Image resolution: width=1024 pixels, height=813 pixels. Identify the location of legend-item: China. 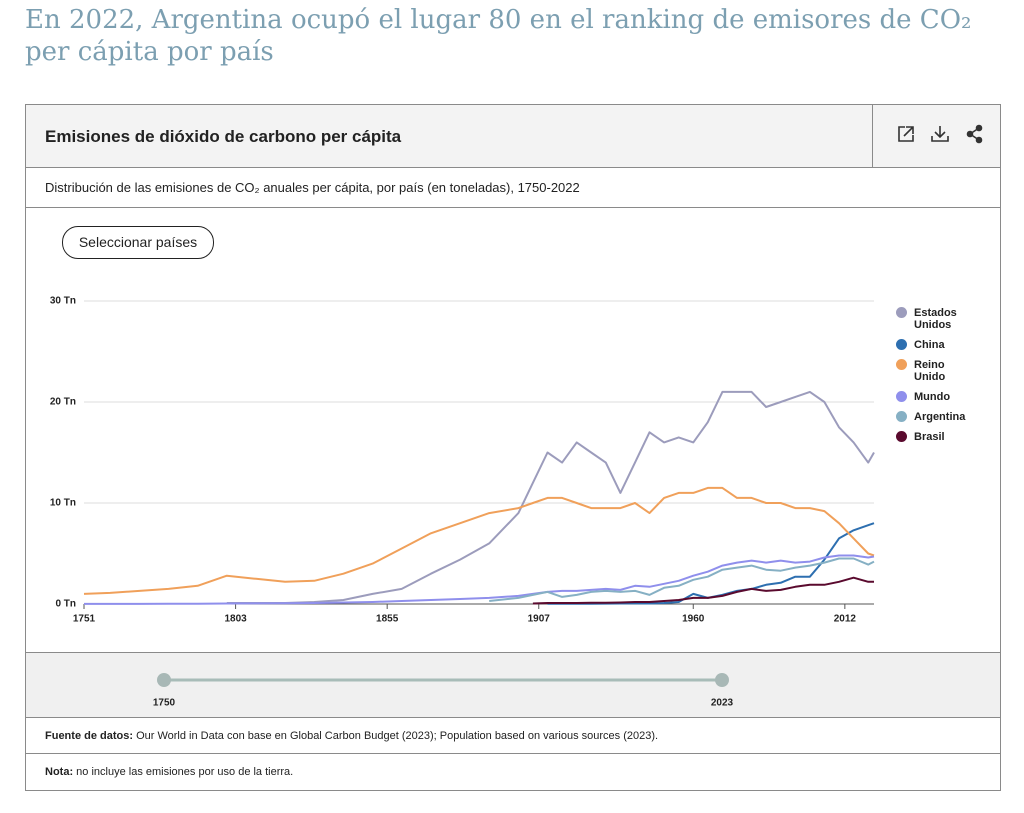
(934, 345).